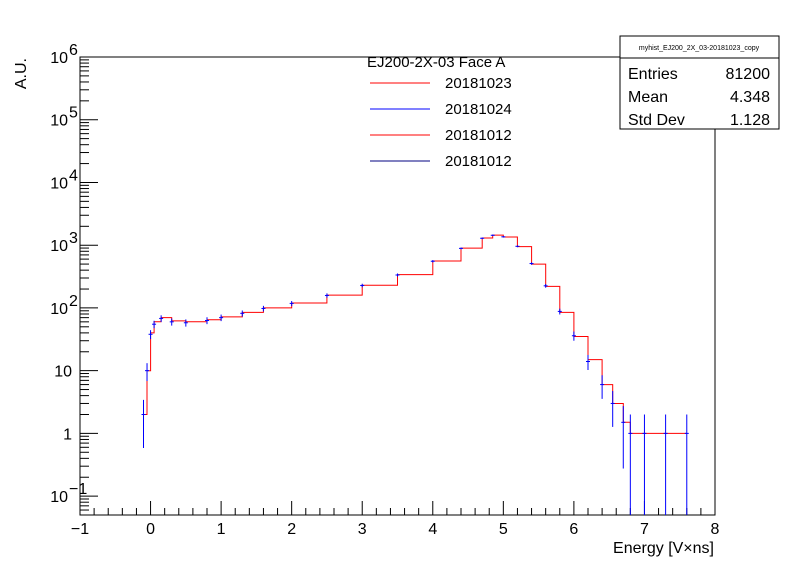  I want to click on y-tick-exponent: 6, so click(73, 50).